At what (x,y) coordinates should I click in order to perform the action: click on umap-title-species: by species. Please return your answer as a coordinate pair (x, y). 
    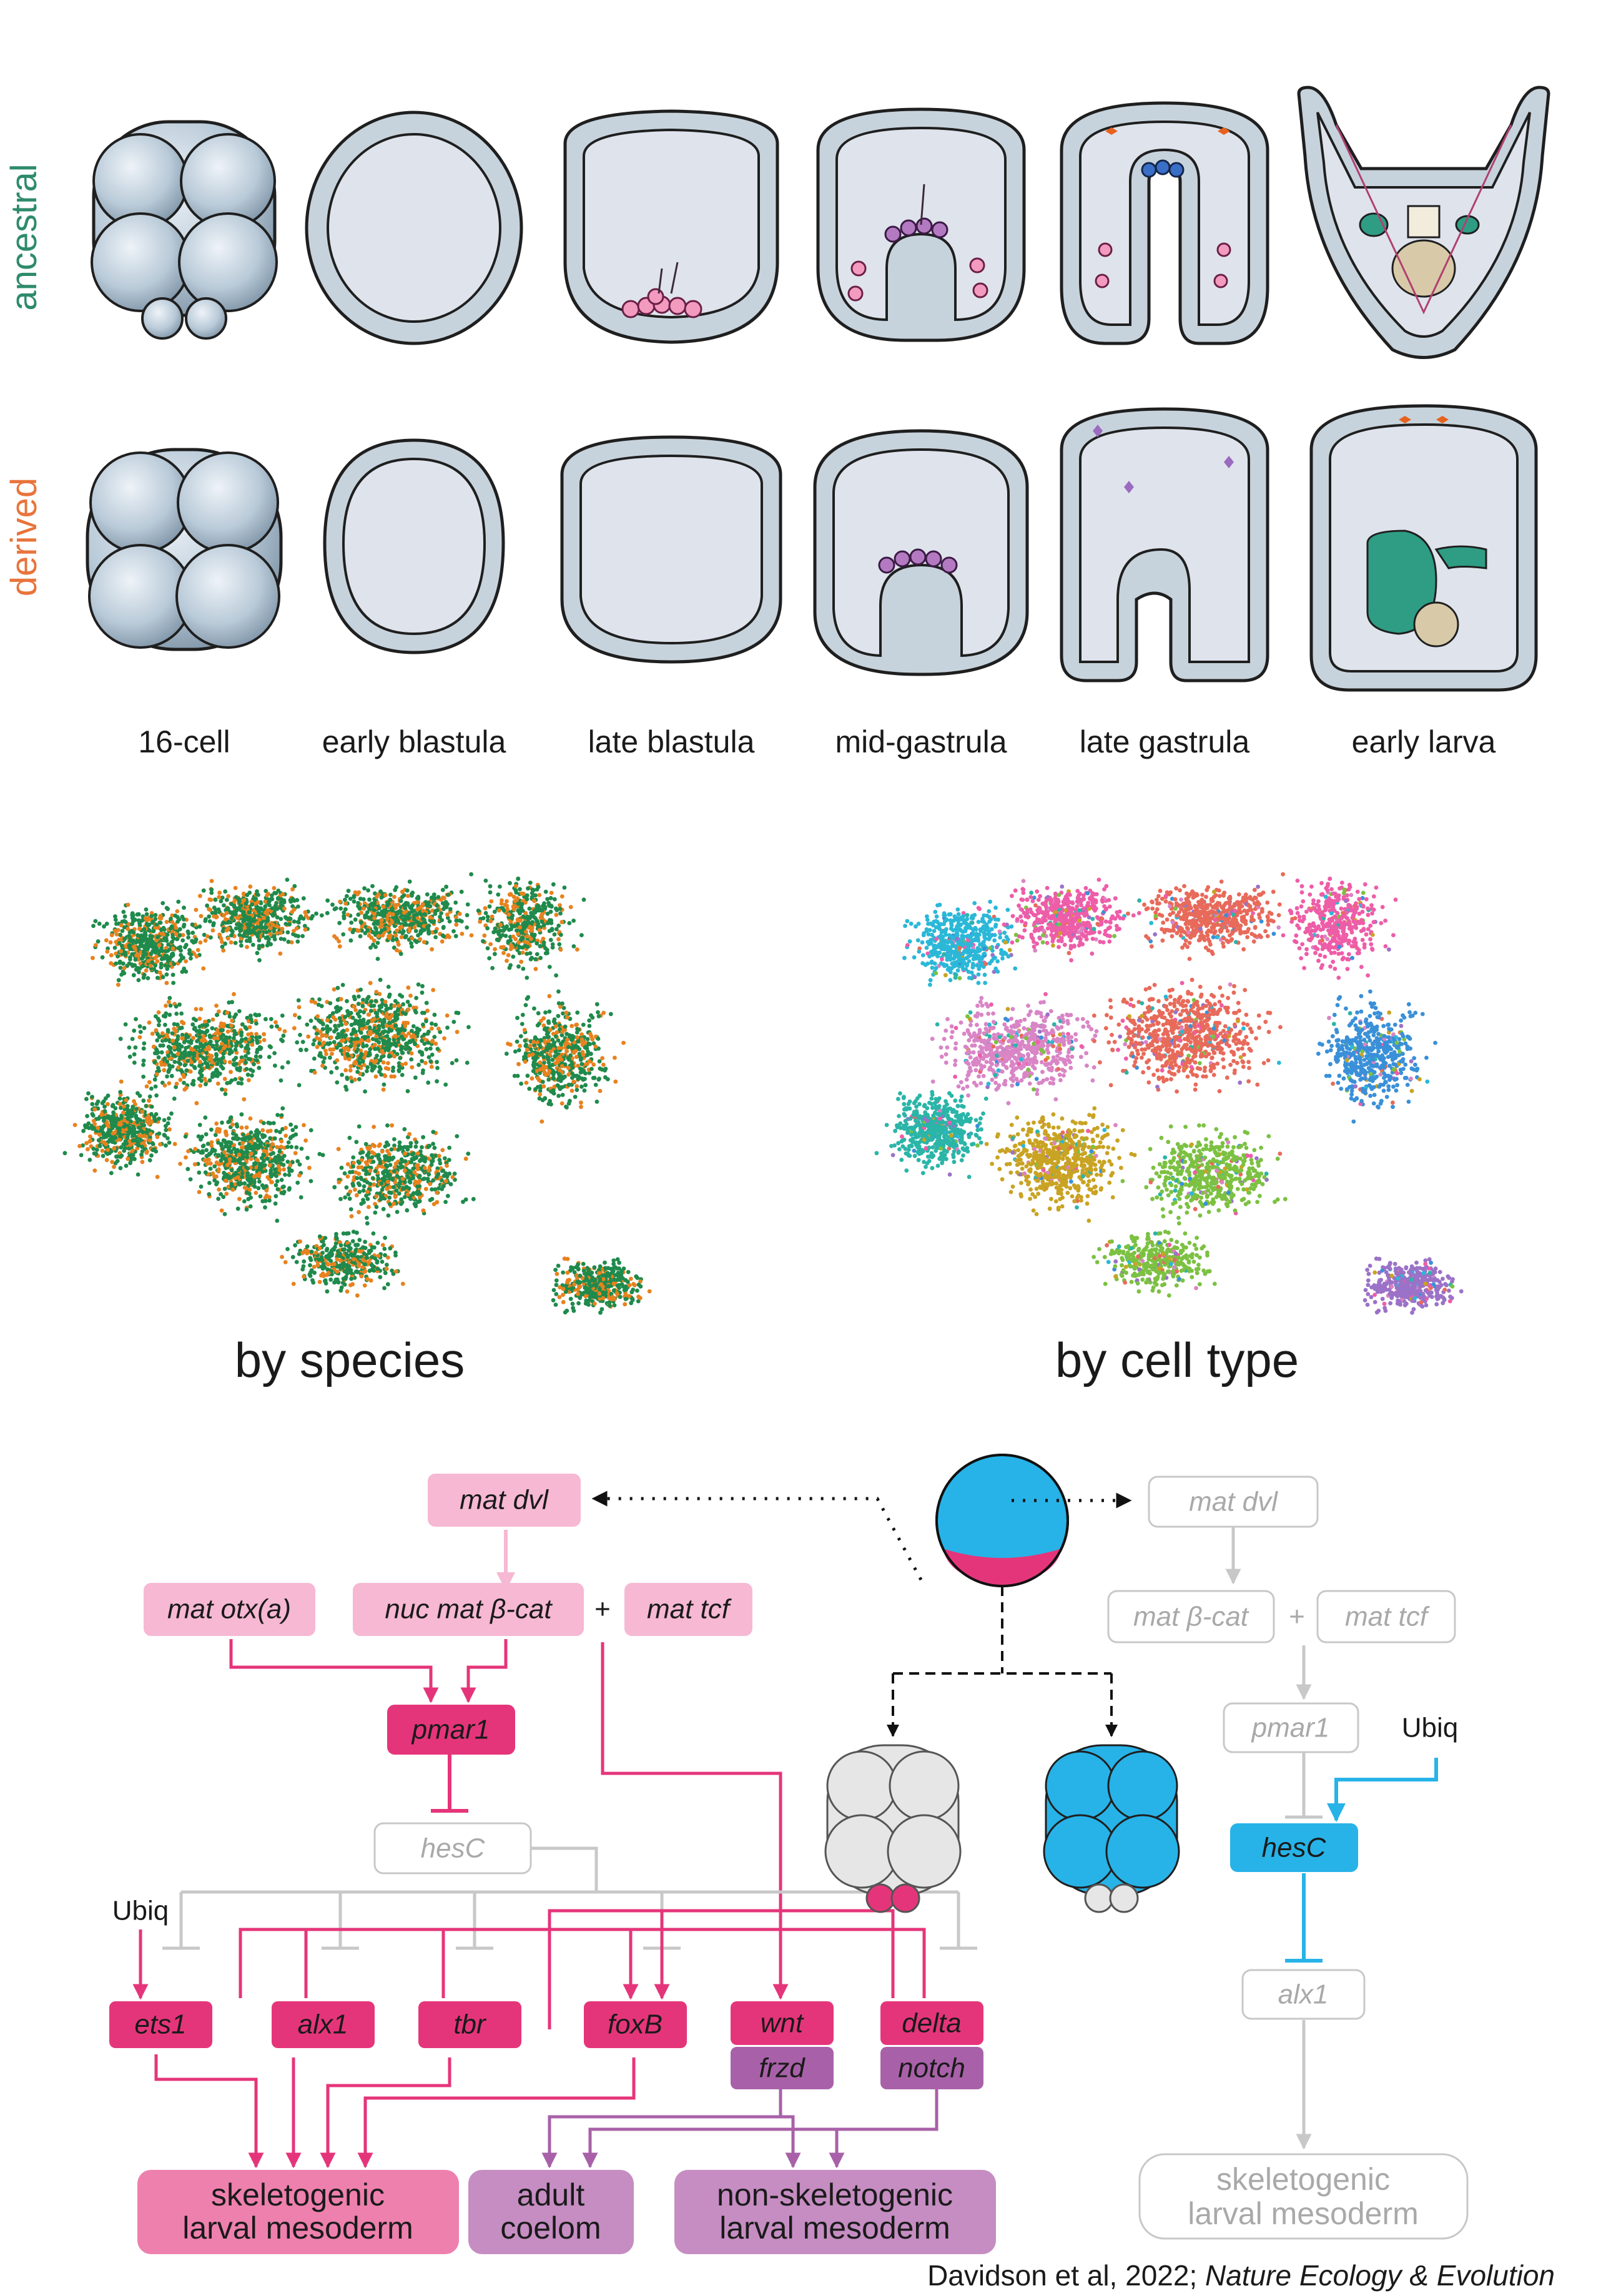
    Looking at the image, I should click on (350, 1360).